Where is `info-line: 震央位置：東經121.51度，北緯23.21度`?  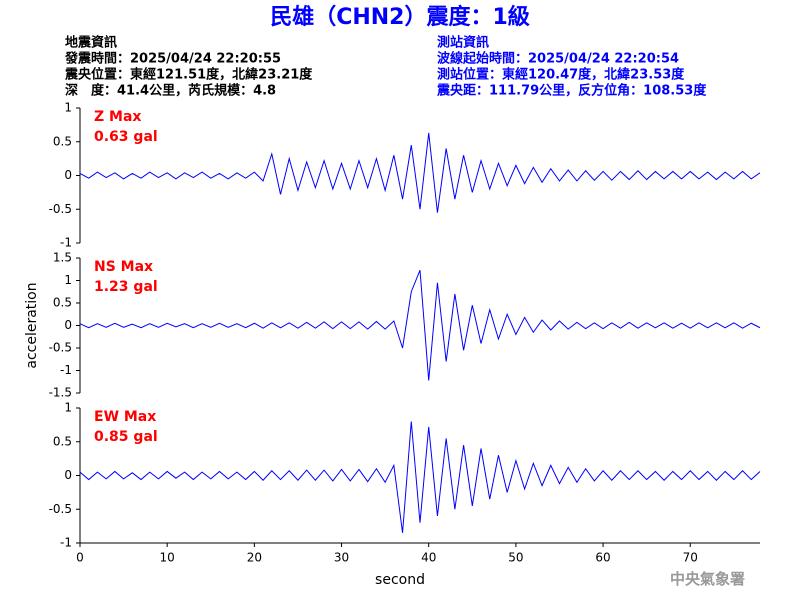 info-line: 震央位置：東經121.51度，北緯23.21度 is located at coordinates (188, 75).